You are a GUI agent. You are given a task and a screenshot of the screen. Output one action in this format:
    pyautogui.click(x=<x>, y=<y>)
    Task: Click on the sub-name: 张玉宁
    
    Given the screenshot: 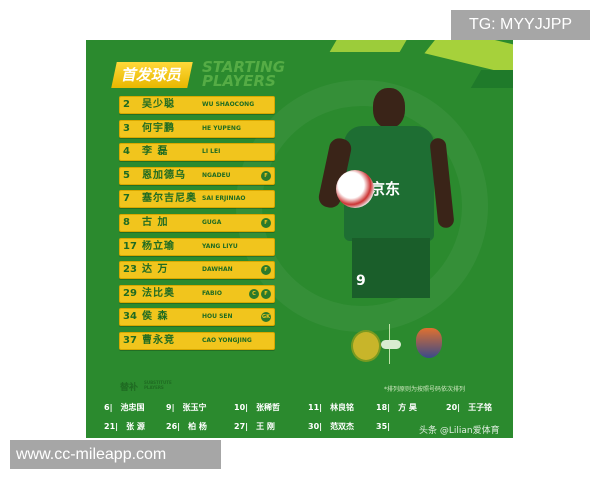 What is the action you would take?
    pyautogui.click(x=194, y=407)
    